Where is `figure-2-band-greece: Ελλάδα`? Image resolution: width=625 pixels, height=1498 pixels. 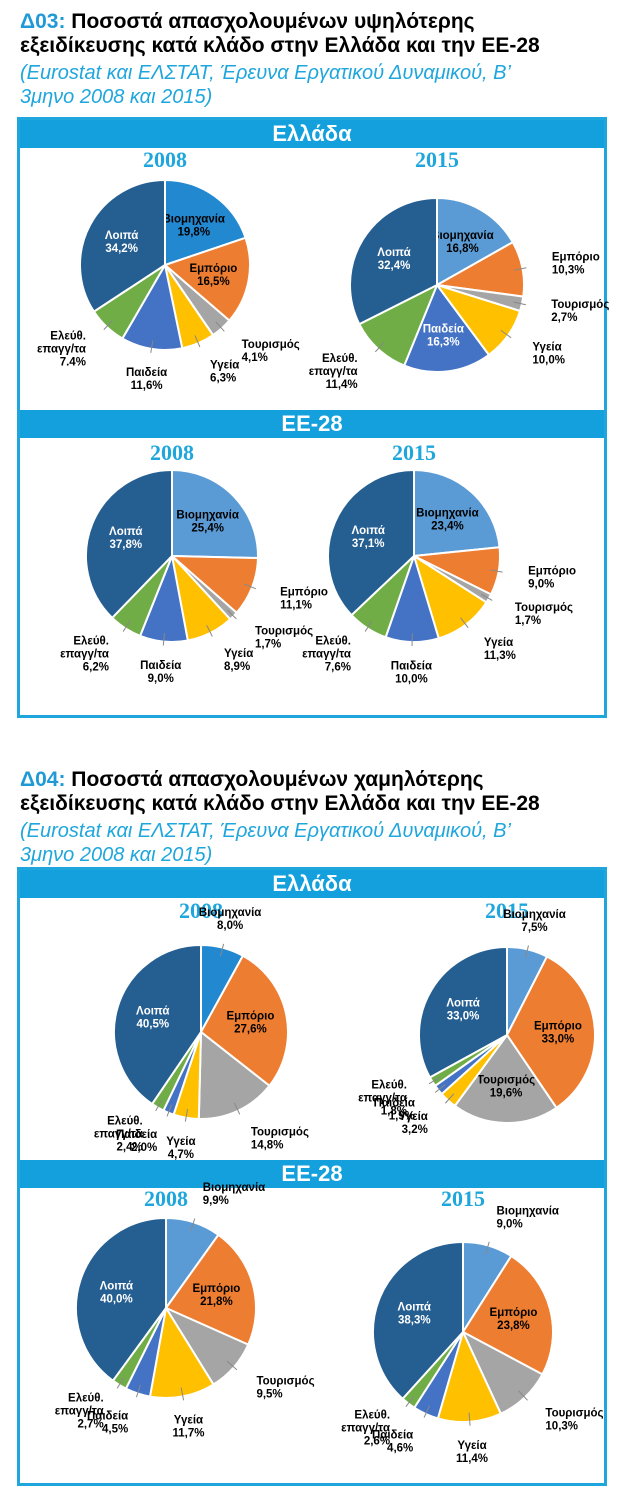 figure-2-band-greece: Ελλάδα is located at coordinates (312, 884).